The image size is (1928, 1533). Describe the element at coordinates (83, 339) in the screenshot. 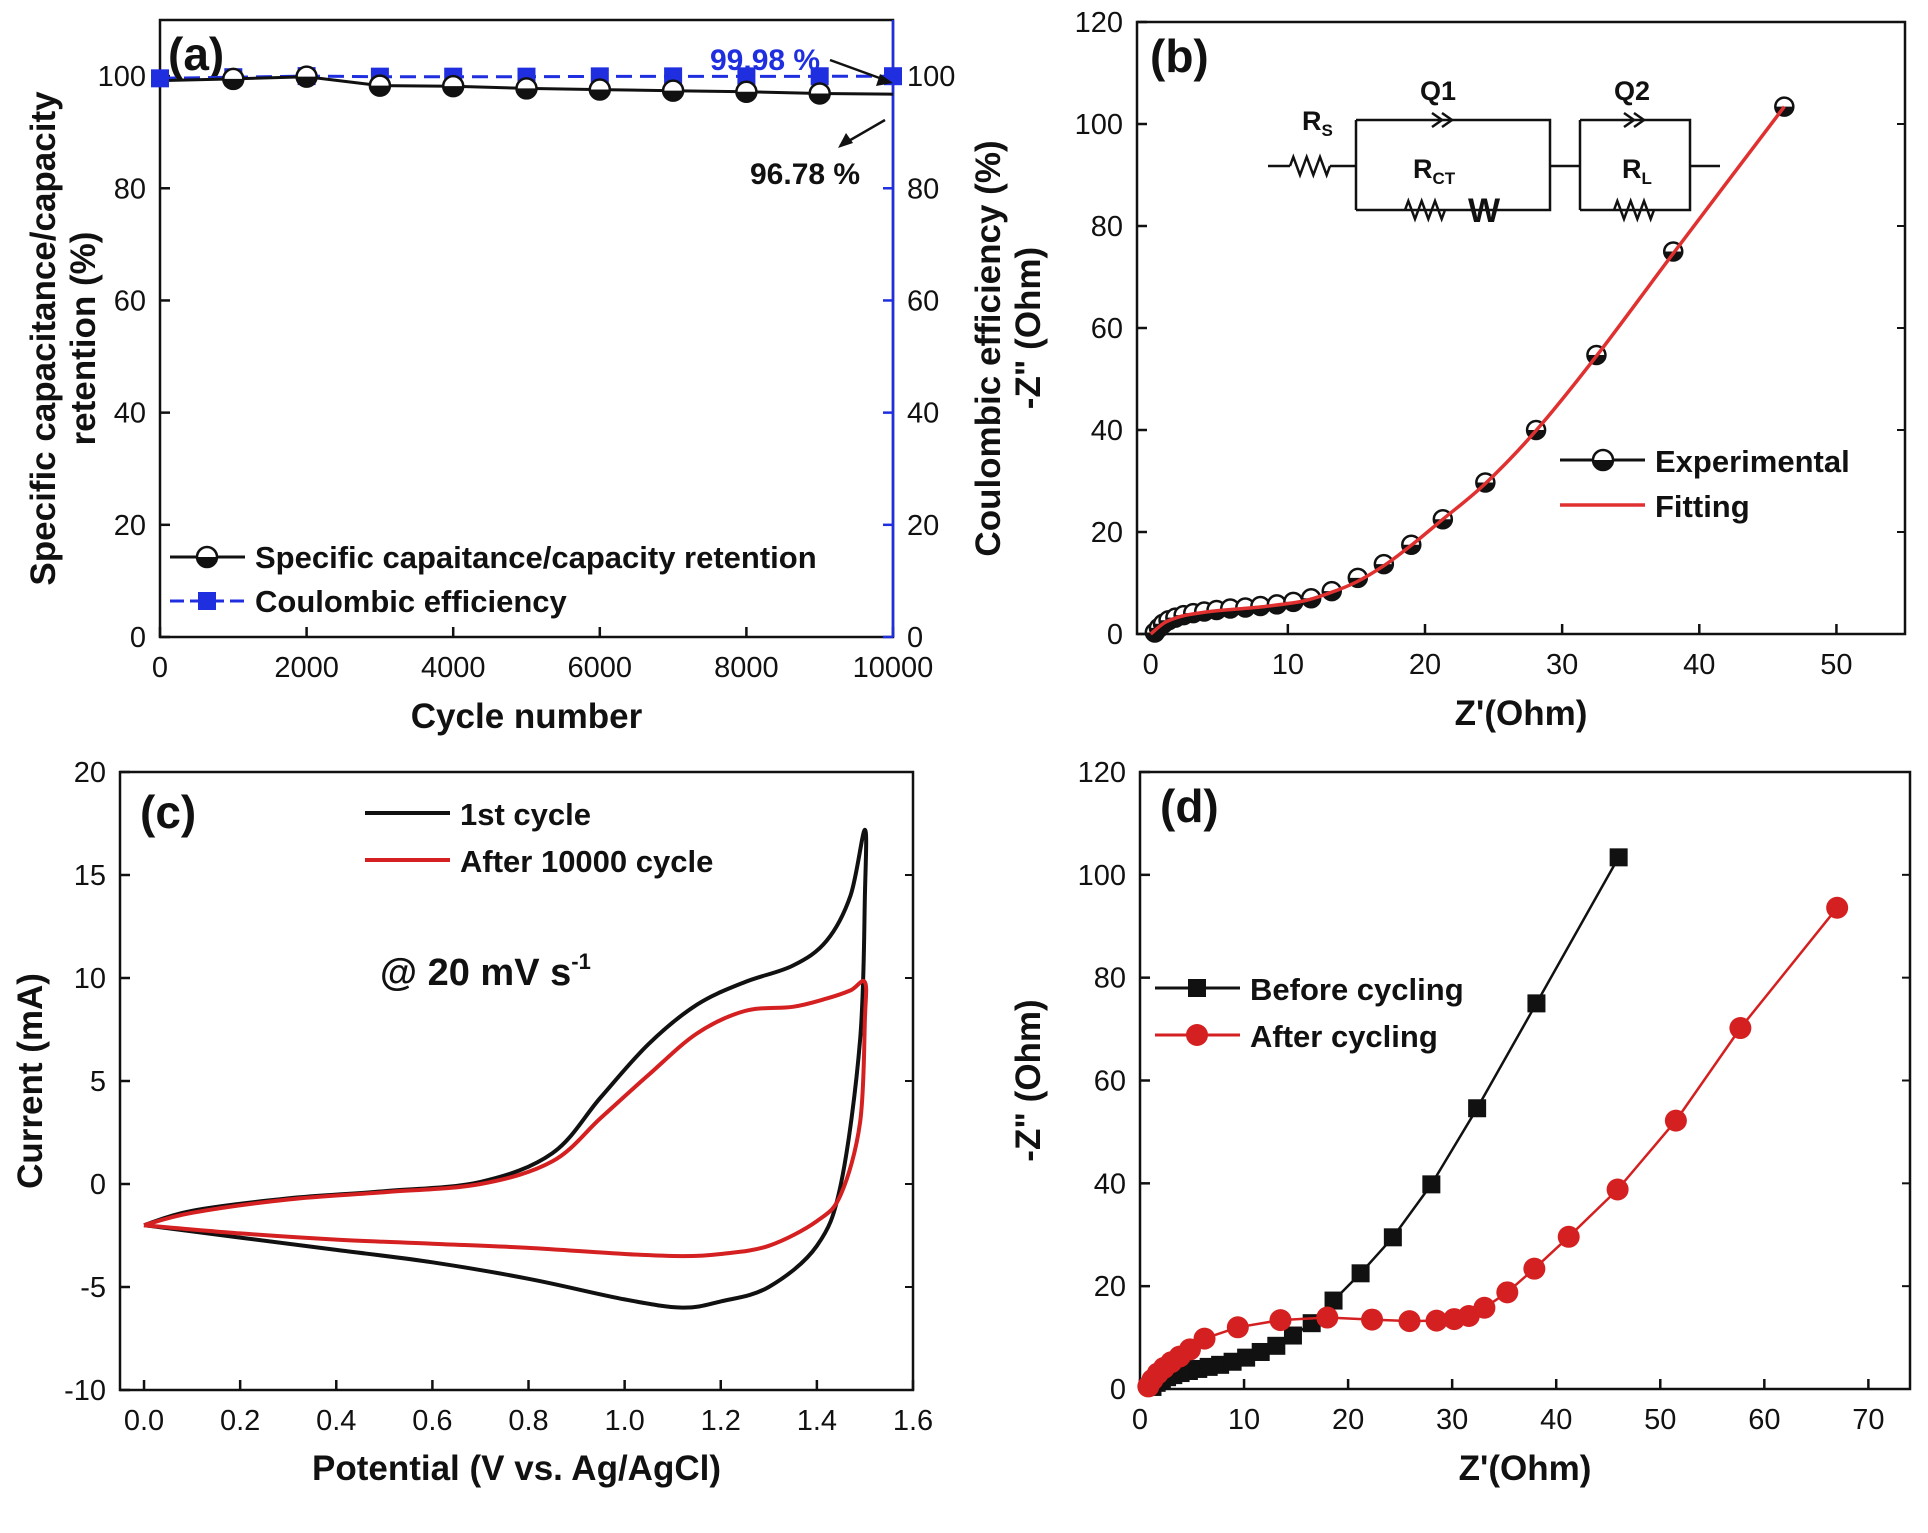

I see `y-axis-label-line2: retention (%)` at that location.